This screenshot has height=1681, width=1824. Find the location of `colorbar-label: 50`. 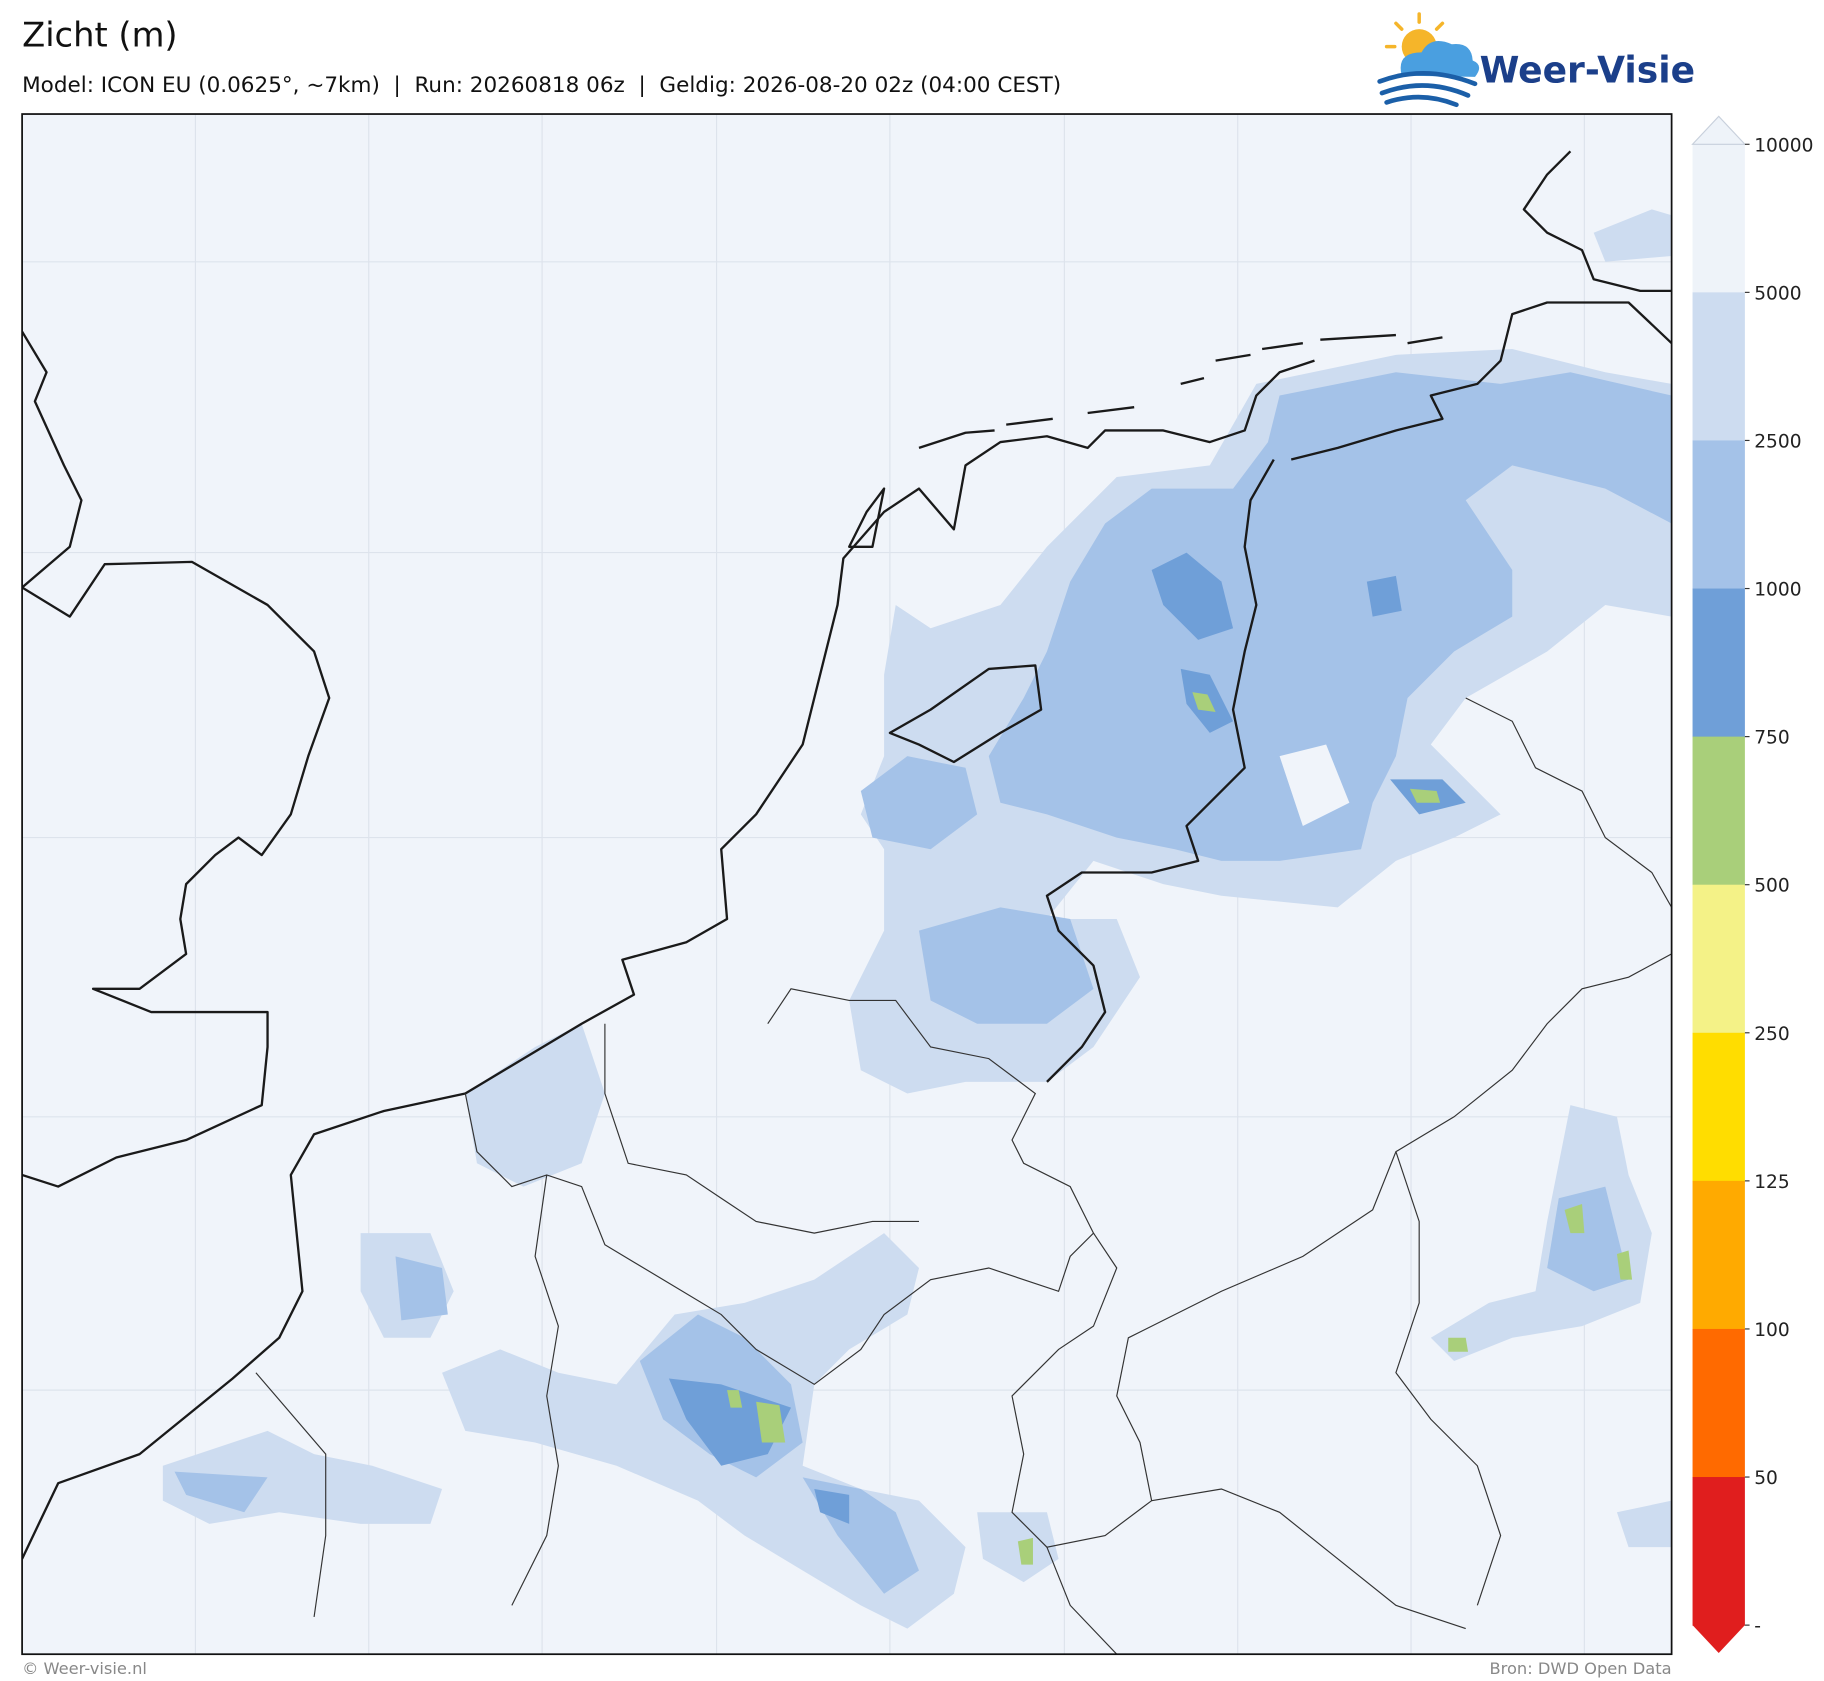

colorbar-label: 50 is located at coordinates (1766, 1478).